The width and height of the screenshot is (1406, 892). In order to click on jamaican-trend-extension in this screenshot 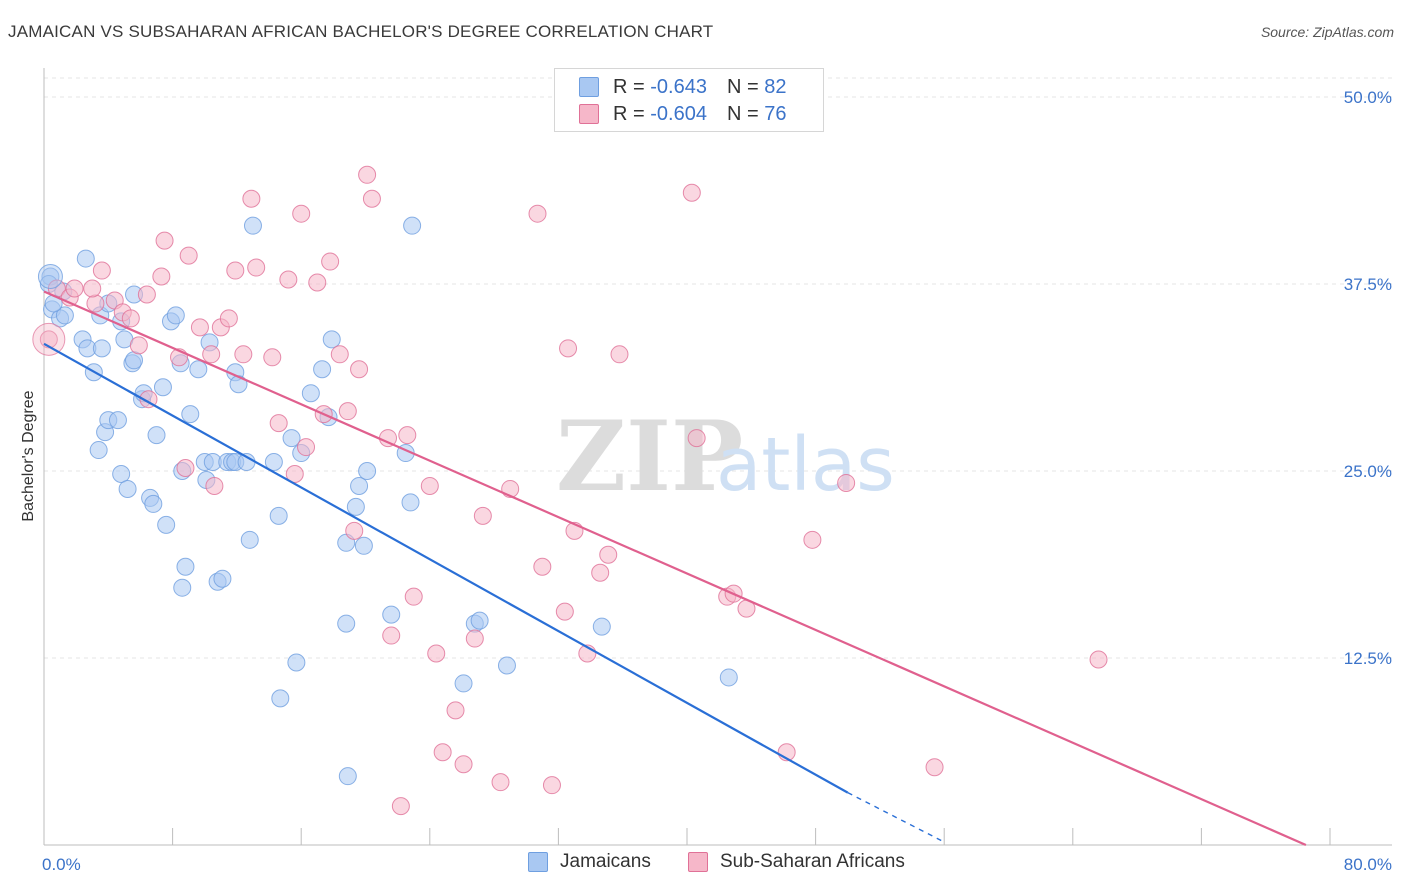, I will do `click(896, 817)`.